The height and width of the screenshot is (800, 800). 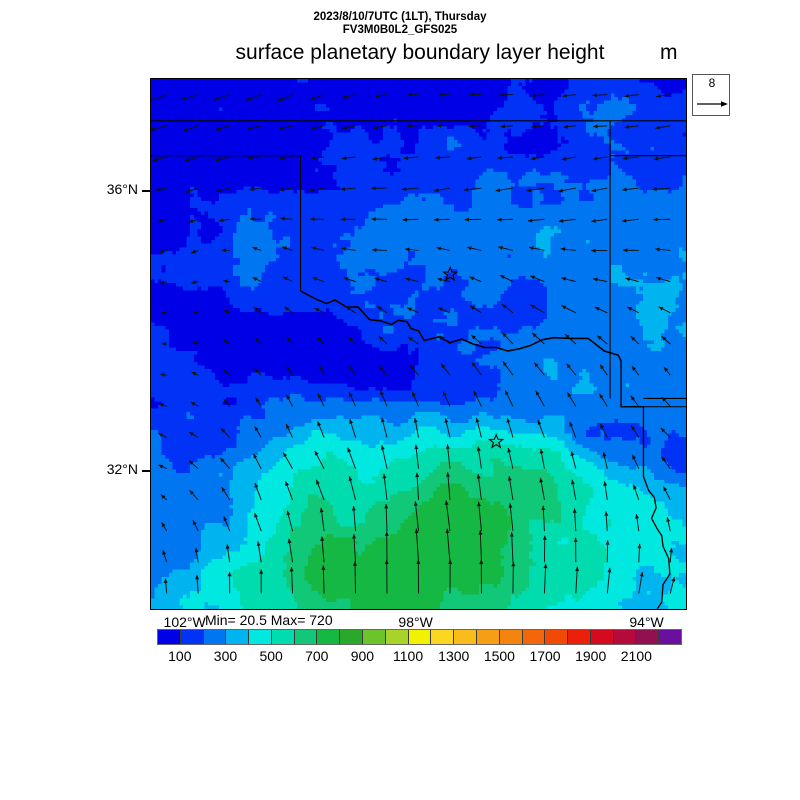 I want to click on colorbar-tick-label: 1300, so click(x=454, y=656).